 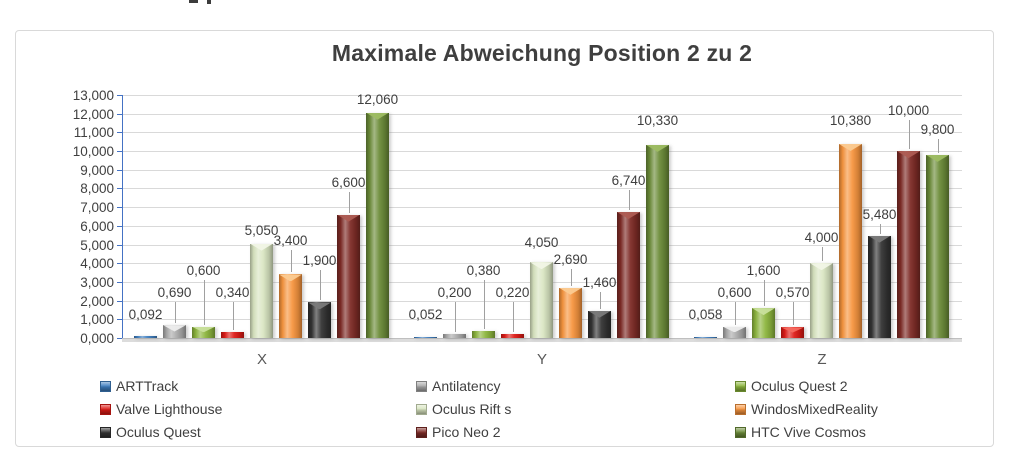 I want to click on bar-Y-antilatency, so click(x=454, y=336).